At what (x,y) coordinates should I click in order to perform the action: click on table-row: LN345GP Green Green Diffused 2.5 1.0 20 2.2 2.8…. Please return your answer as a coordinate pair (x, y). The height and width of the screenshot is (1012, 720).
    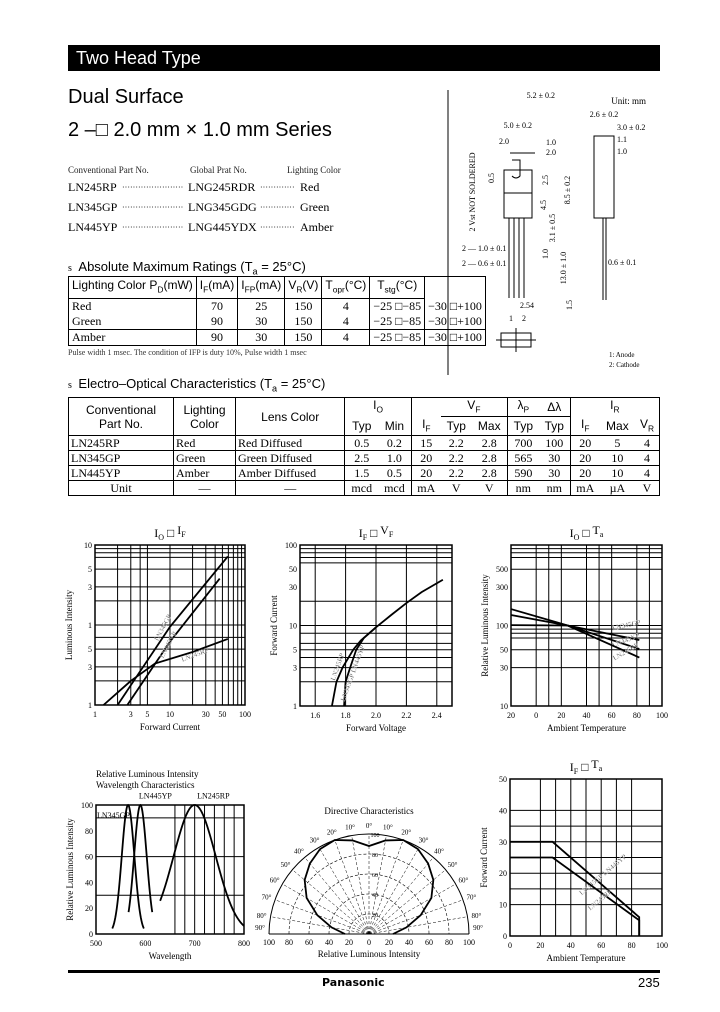
    Looking at the image, I should click on (364, 458).